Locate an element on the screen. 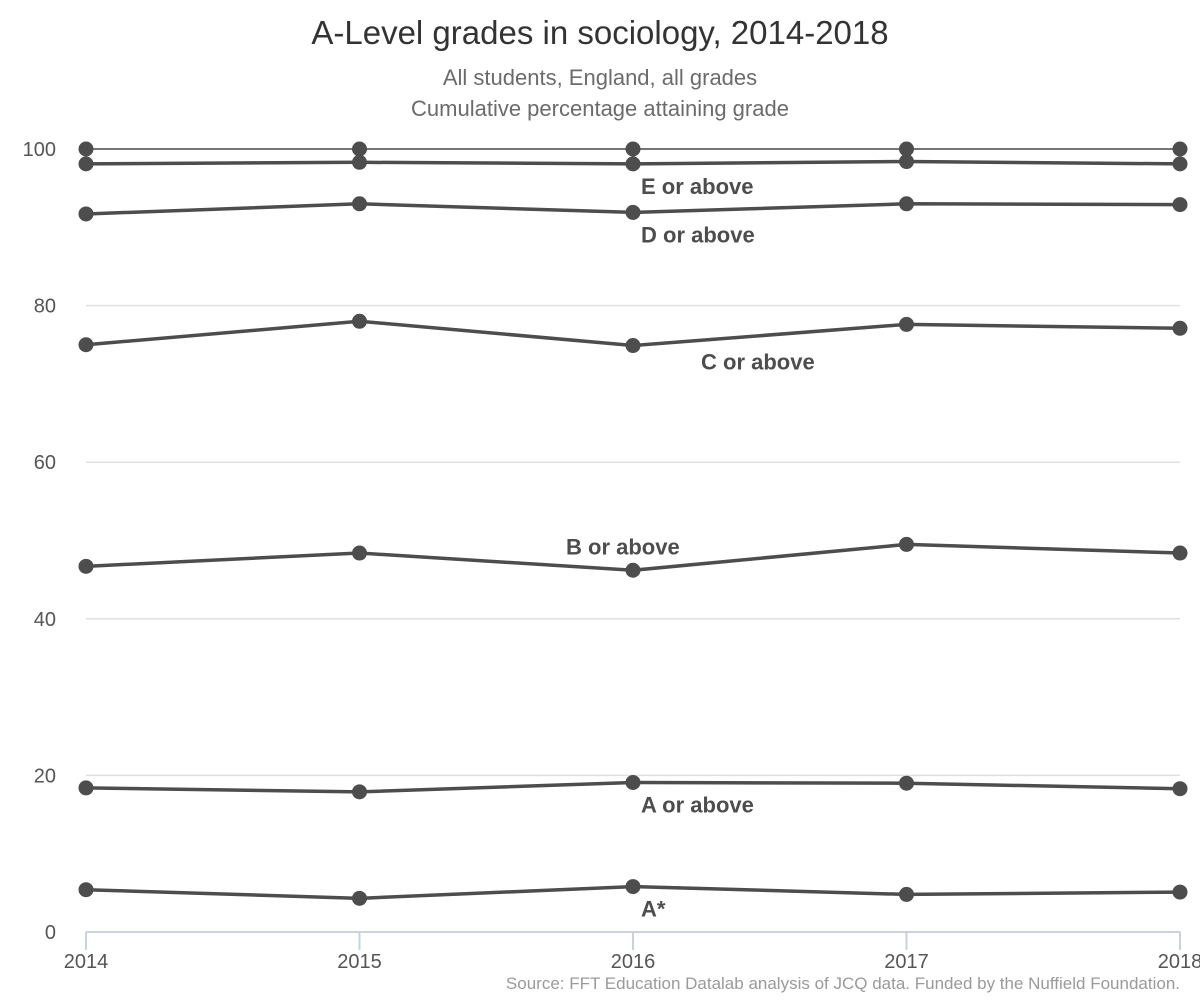 Image resolution: width=1200 pixels, height=1000 pixels. y-tick-label: 0 is located at coordinates (50, 933).